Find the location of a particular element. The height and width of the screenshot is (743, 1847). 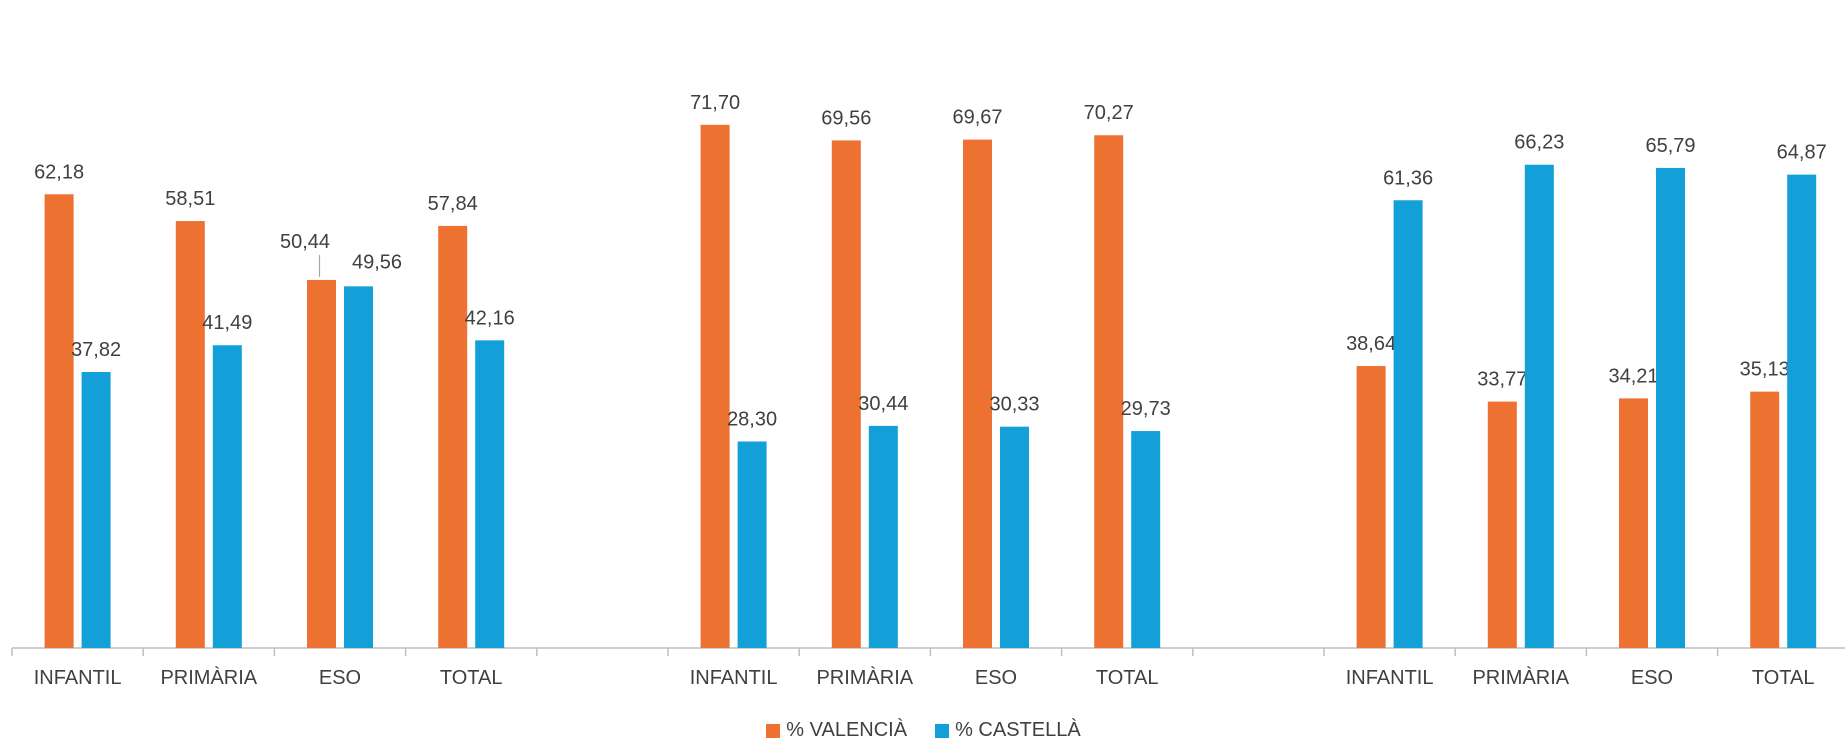

data-label: 41,49 is located at coordinates (227, 323).